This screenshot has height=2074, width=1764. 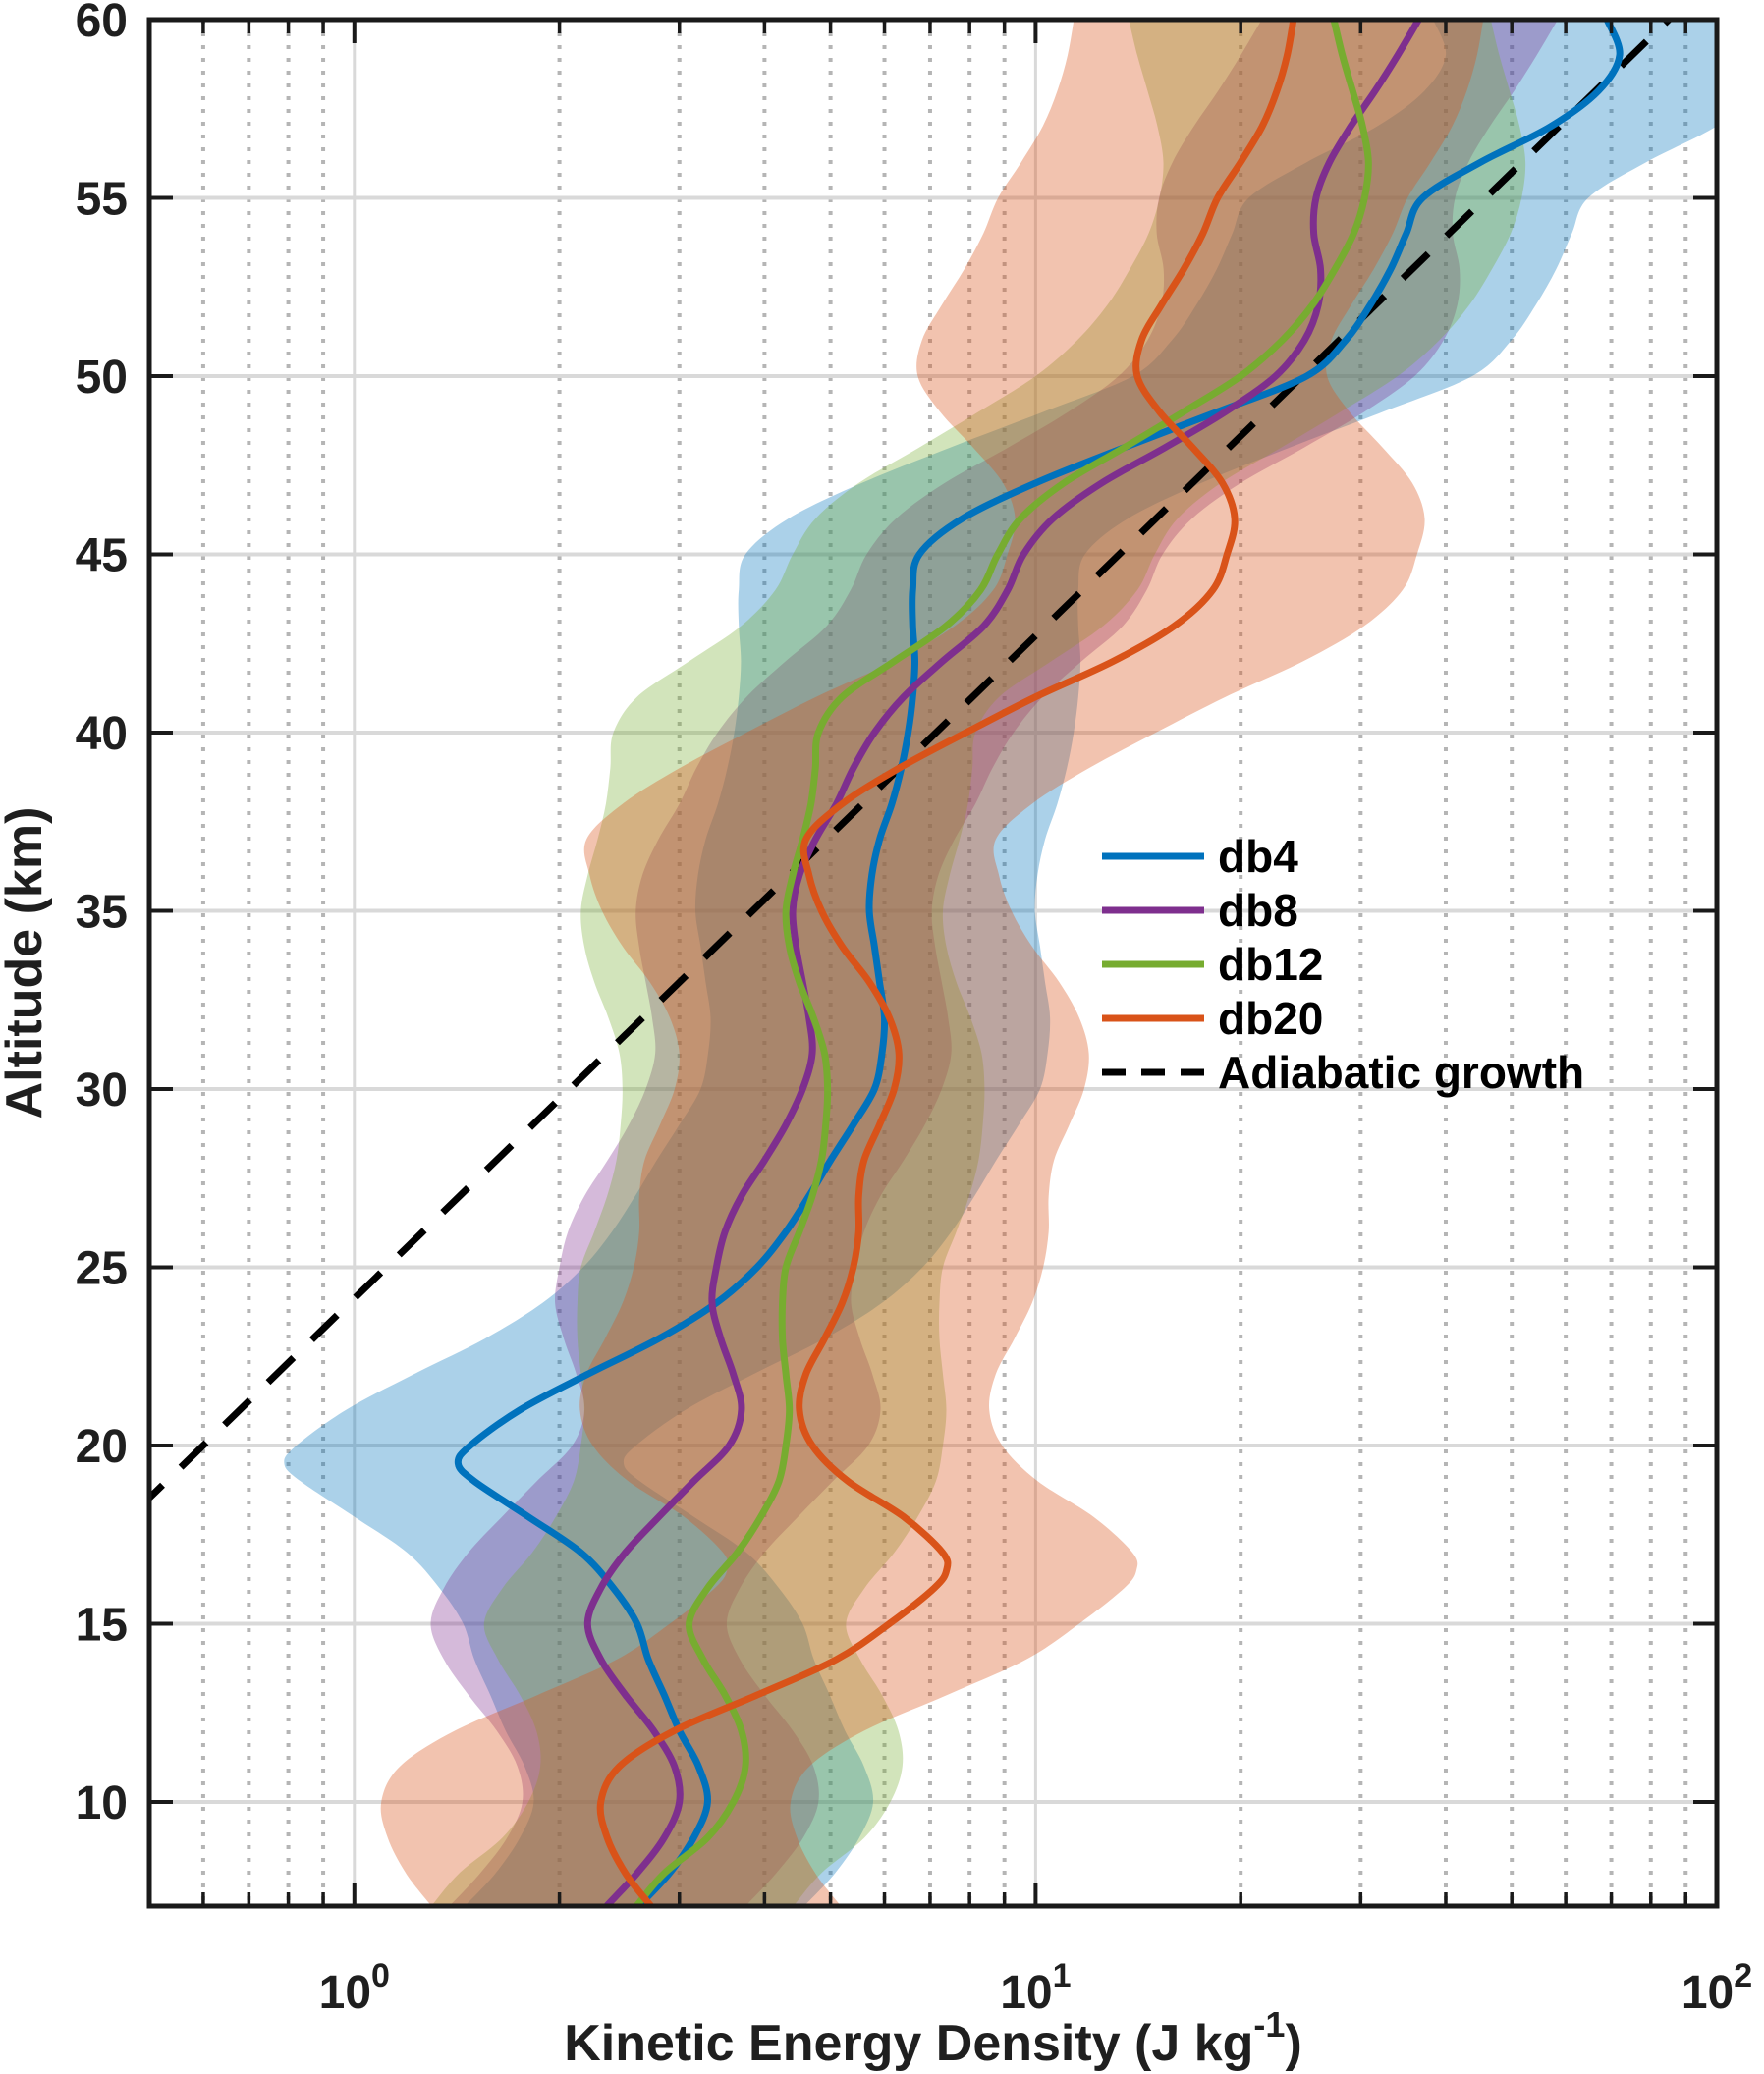 I want to click on y-tick-label: 45, so click(x=102, y=556).